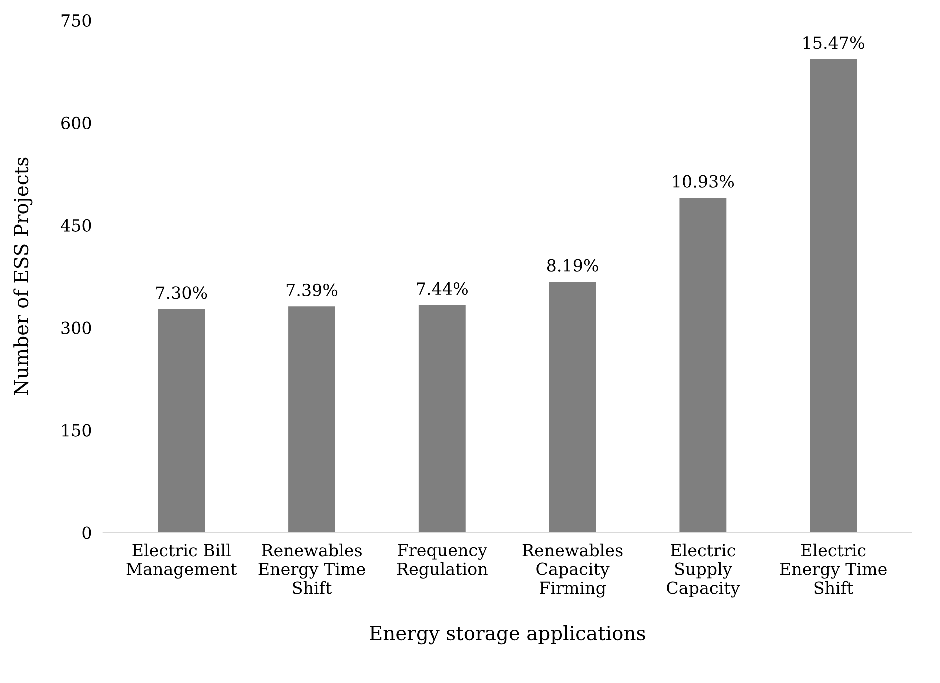 The image size is (940, 683). I want to click on annotation: 8.19%, so click(572, 265).